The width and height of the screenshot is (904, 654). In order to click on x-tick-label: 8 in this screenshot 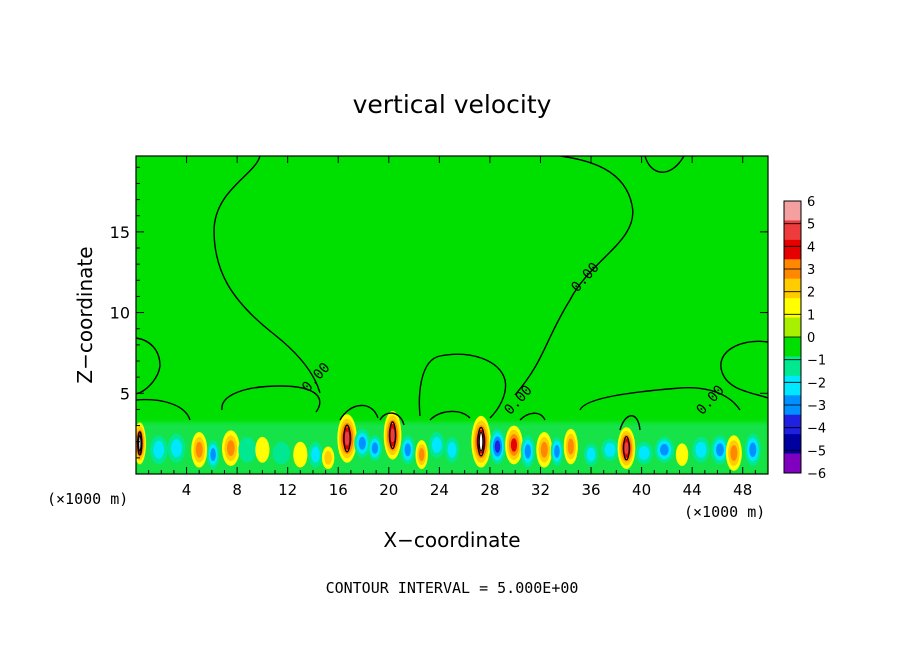, I will do `click(237, 490)`.